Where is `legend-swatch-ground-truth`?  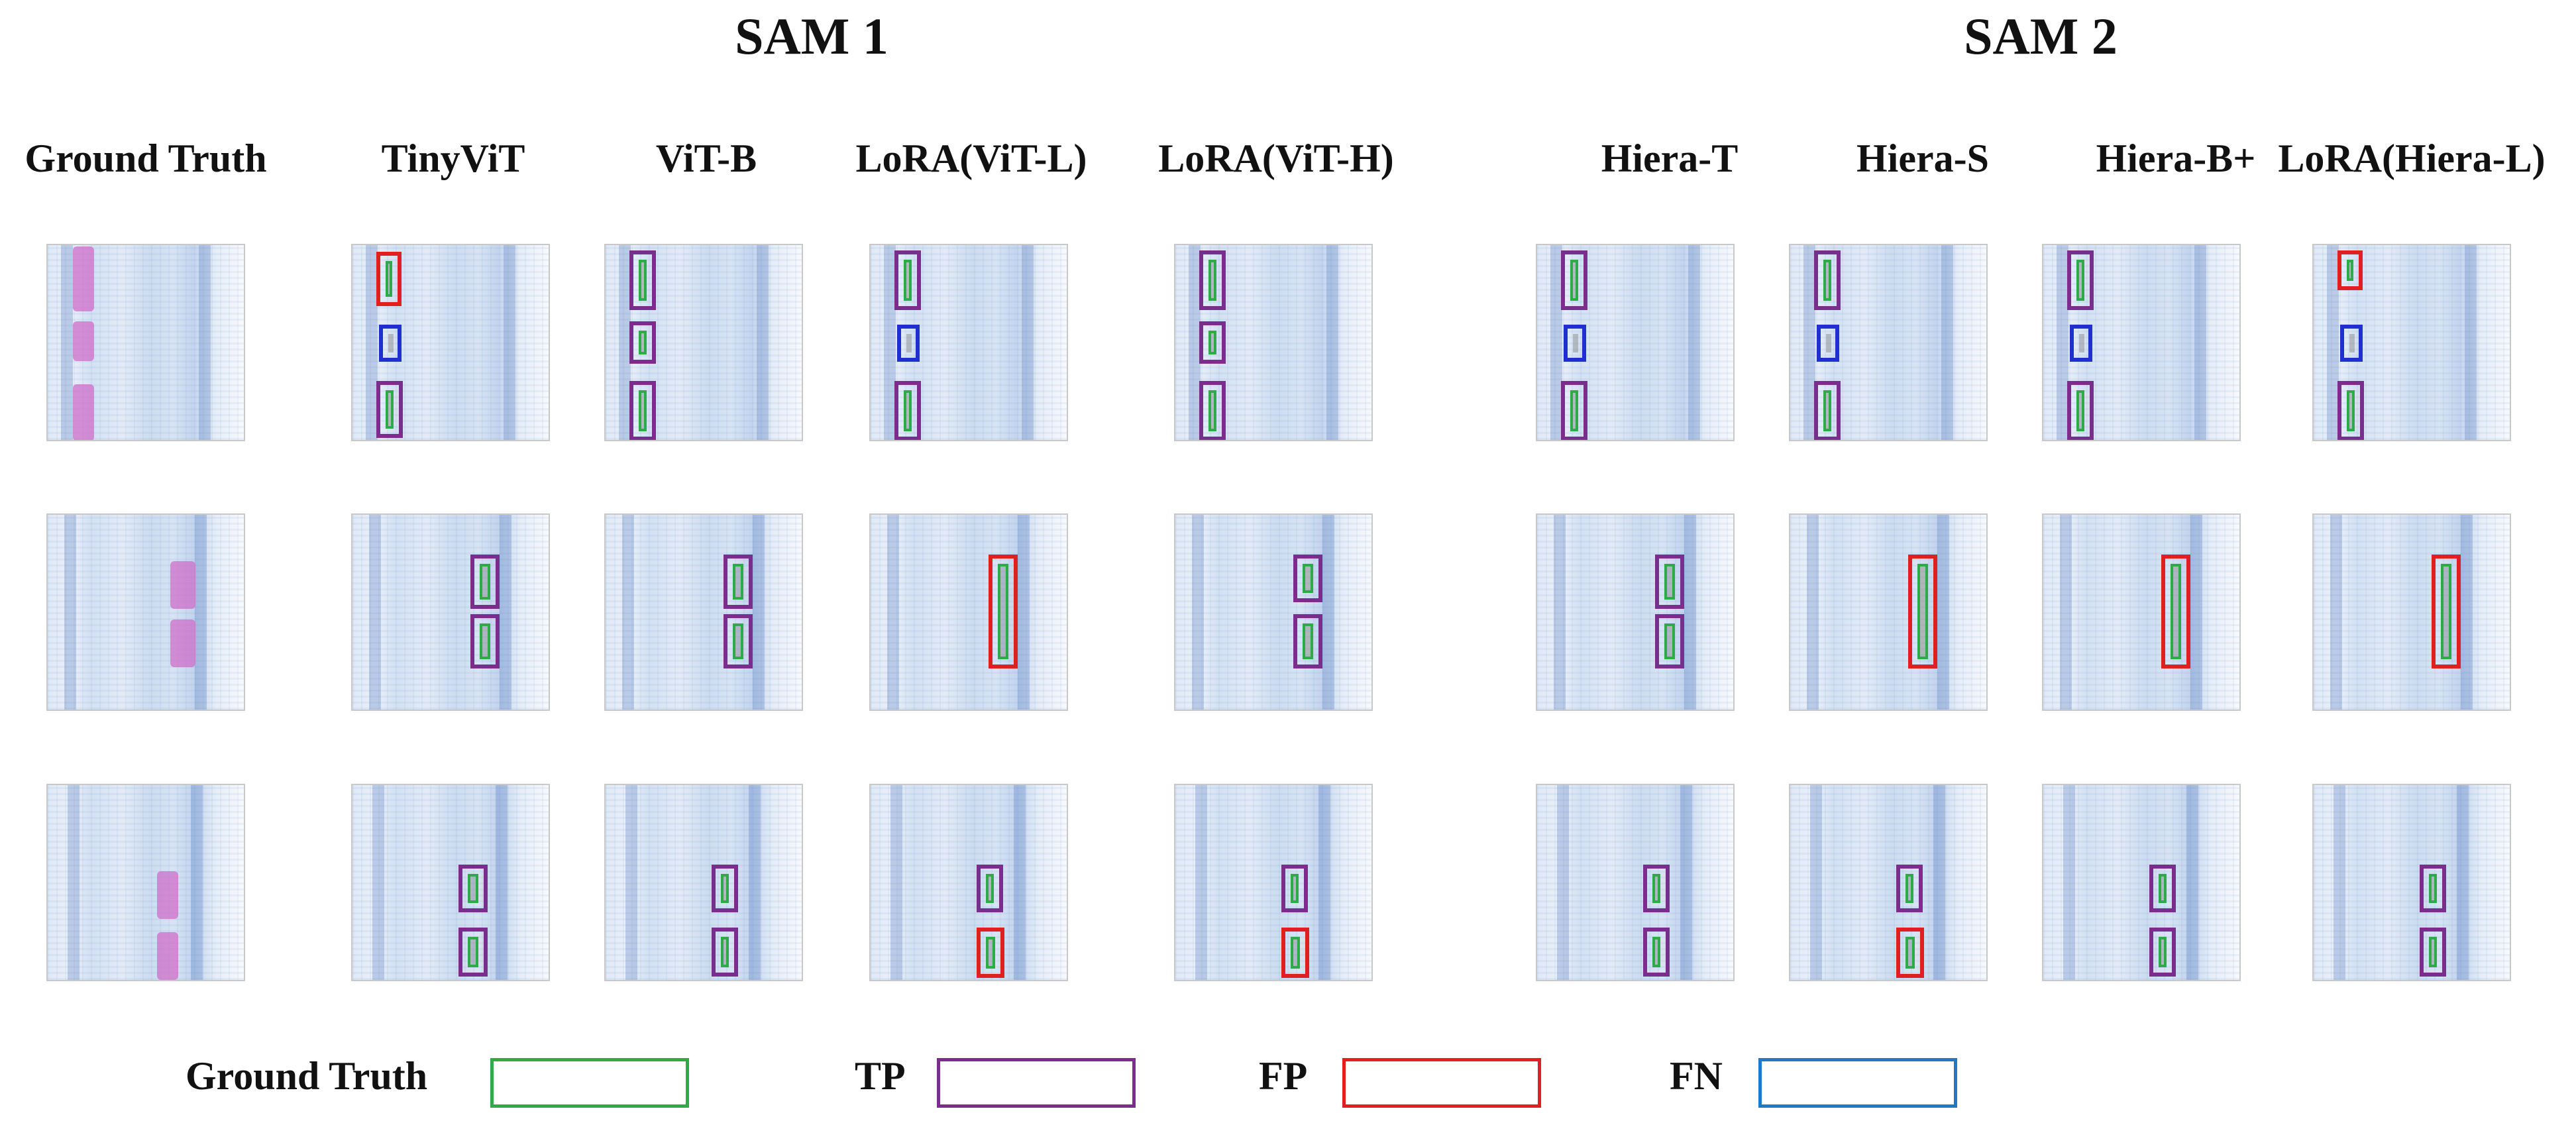
legend-swatch-ground-truth is located at coordinates (589, 1083).